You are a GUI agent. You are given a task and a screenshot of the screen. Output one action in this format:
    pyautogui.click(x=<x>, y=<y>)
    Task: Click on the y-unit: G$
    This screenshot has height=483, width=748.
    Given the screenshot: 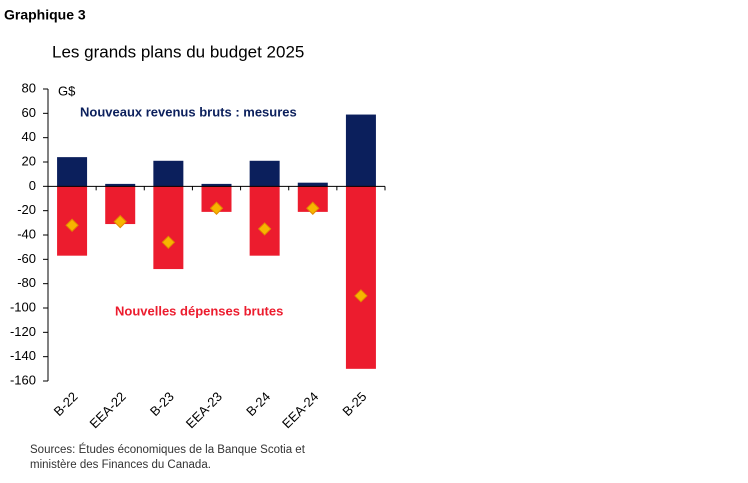 What is the action you would take?
    pyautogui.click(x=67, y=90)
    